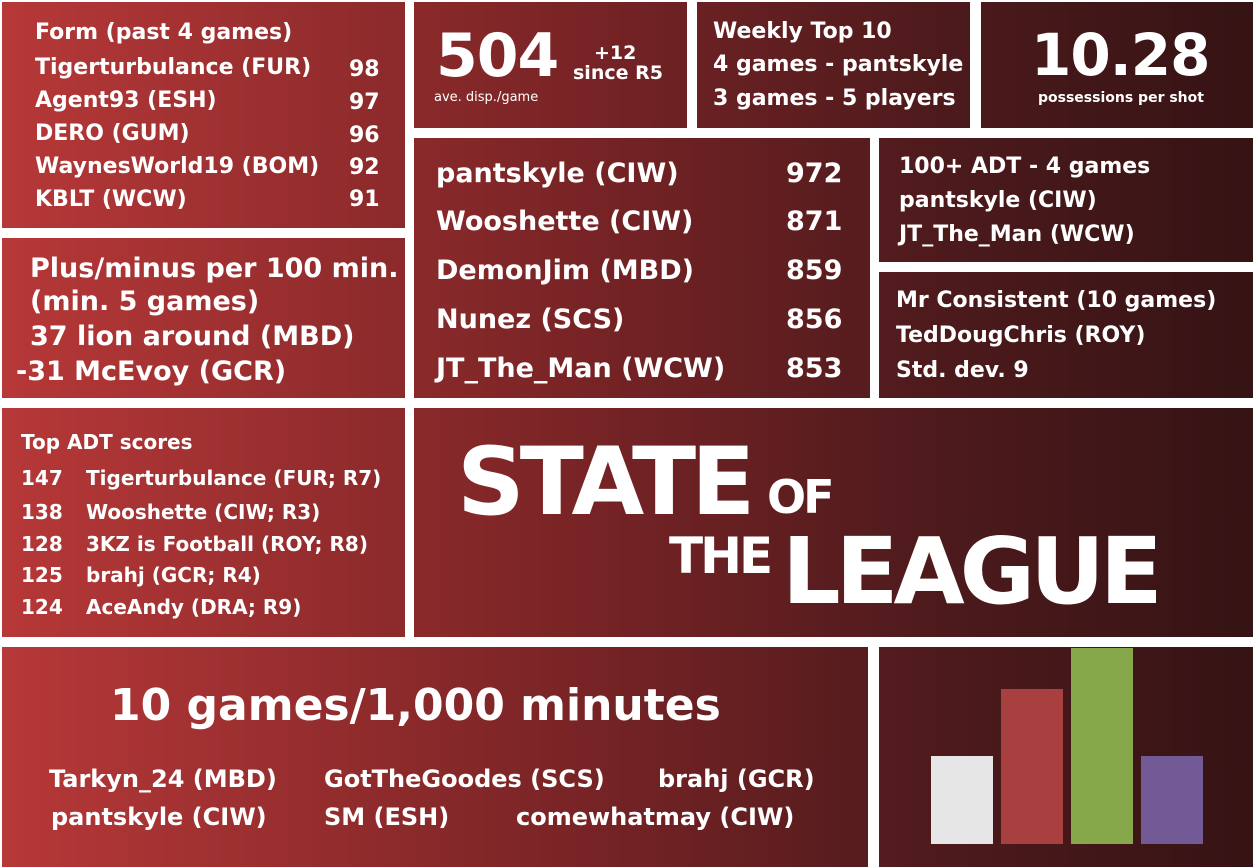  What do you see at coordinates (203, 512) in the screenshot?
I see `top-adt-row-2-name: Wooshette (CIW; R3)` at bounding box center [203, 512].